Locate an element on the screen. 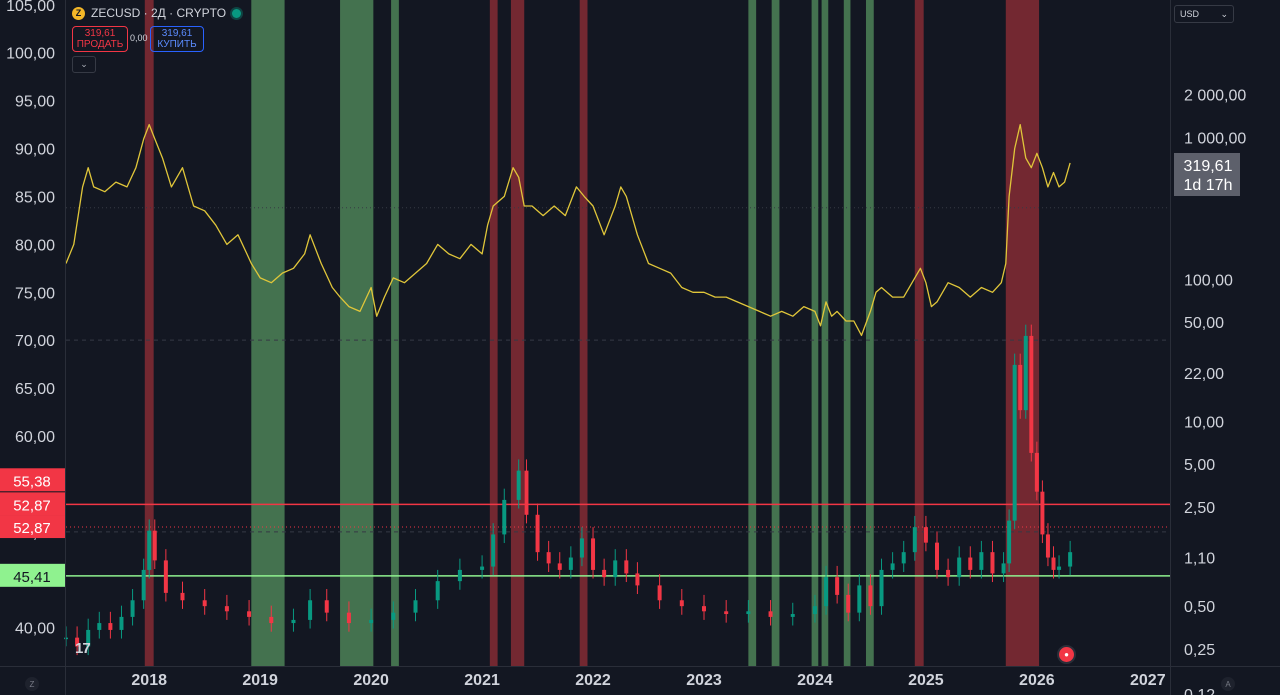 The image size is (1280, 695). axis-badge-label: 45,41 is located at coordinates (32, 577).